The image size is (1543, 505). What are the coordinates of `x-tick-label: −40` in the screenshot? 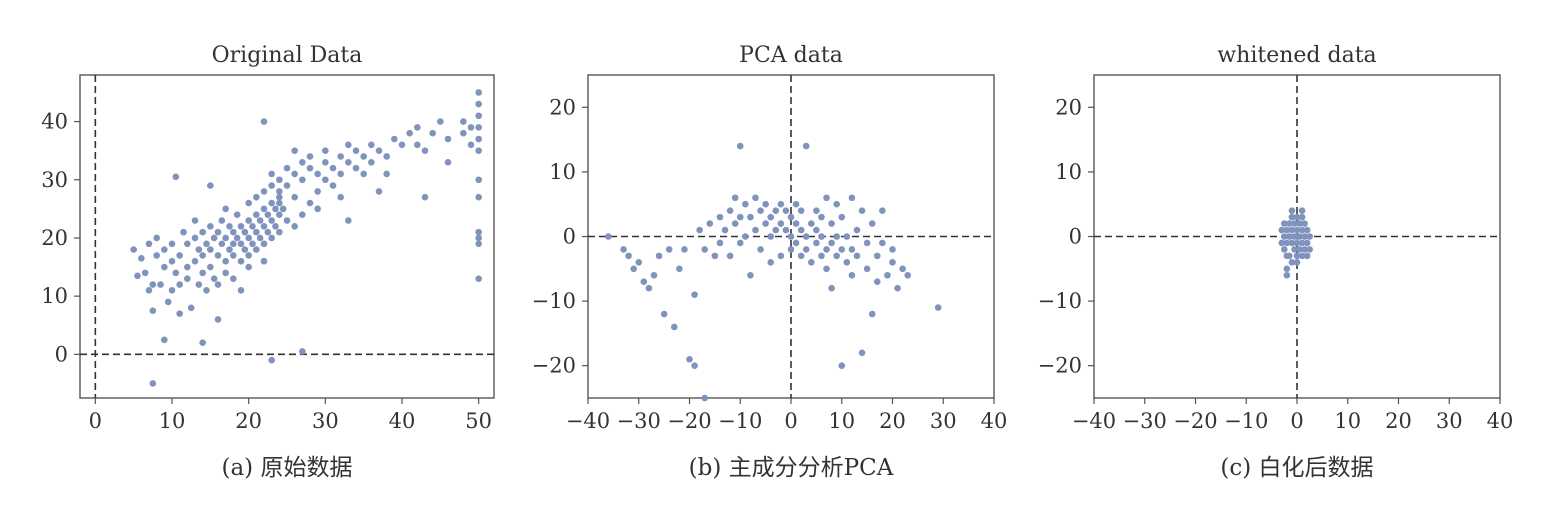 It's located at (588, 421).